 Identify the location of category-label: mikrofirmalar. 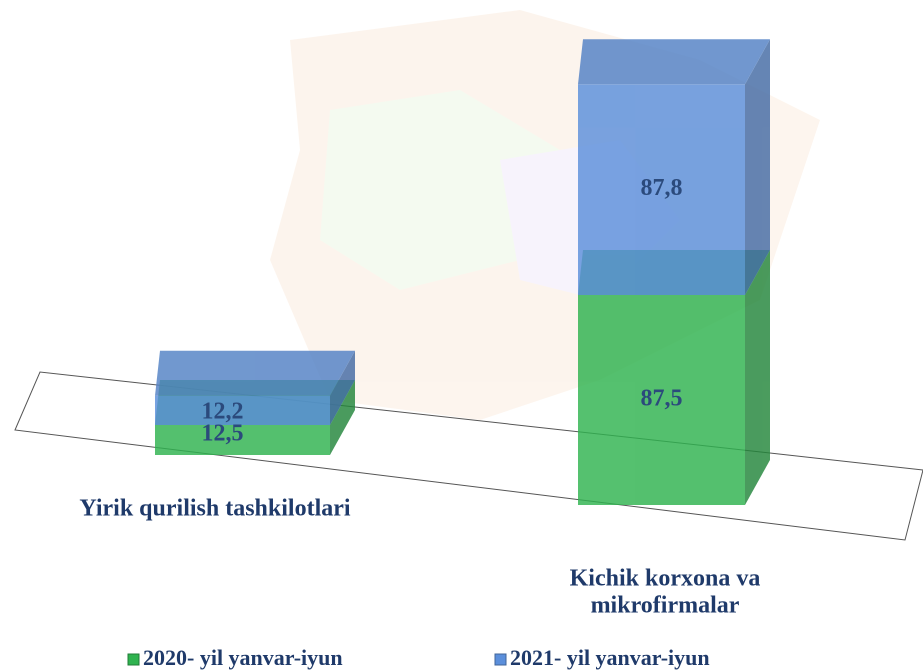
(665, 606).